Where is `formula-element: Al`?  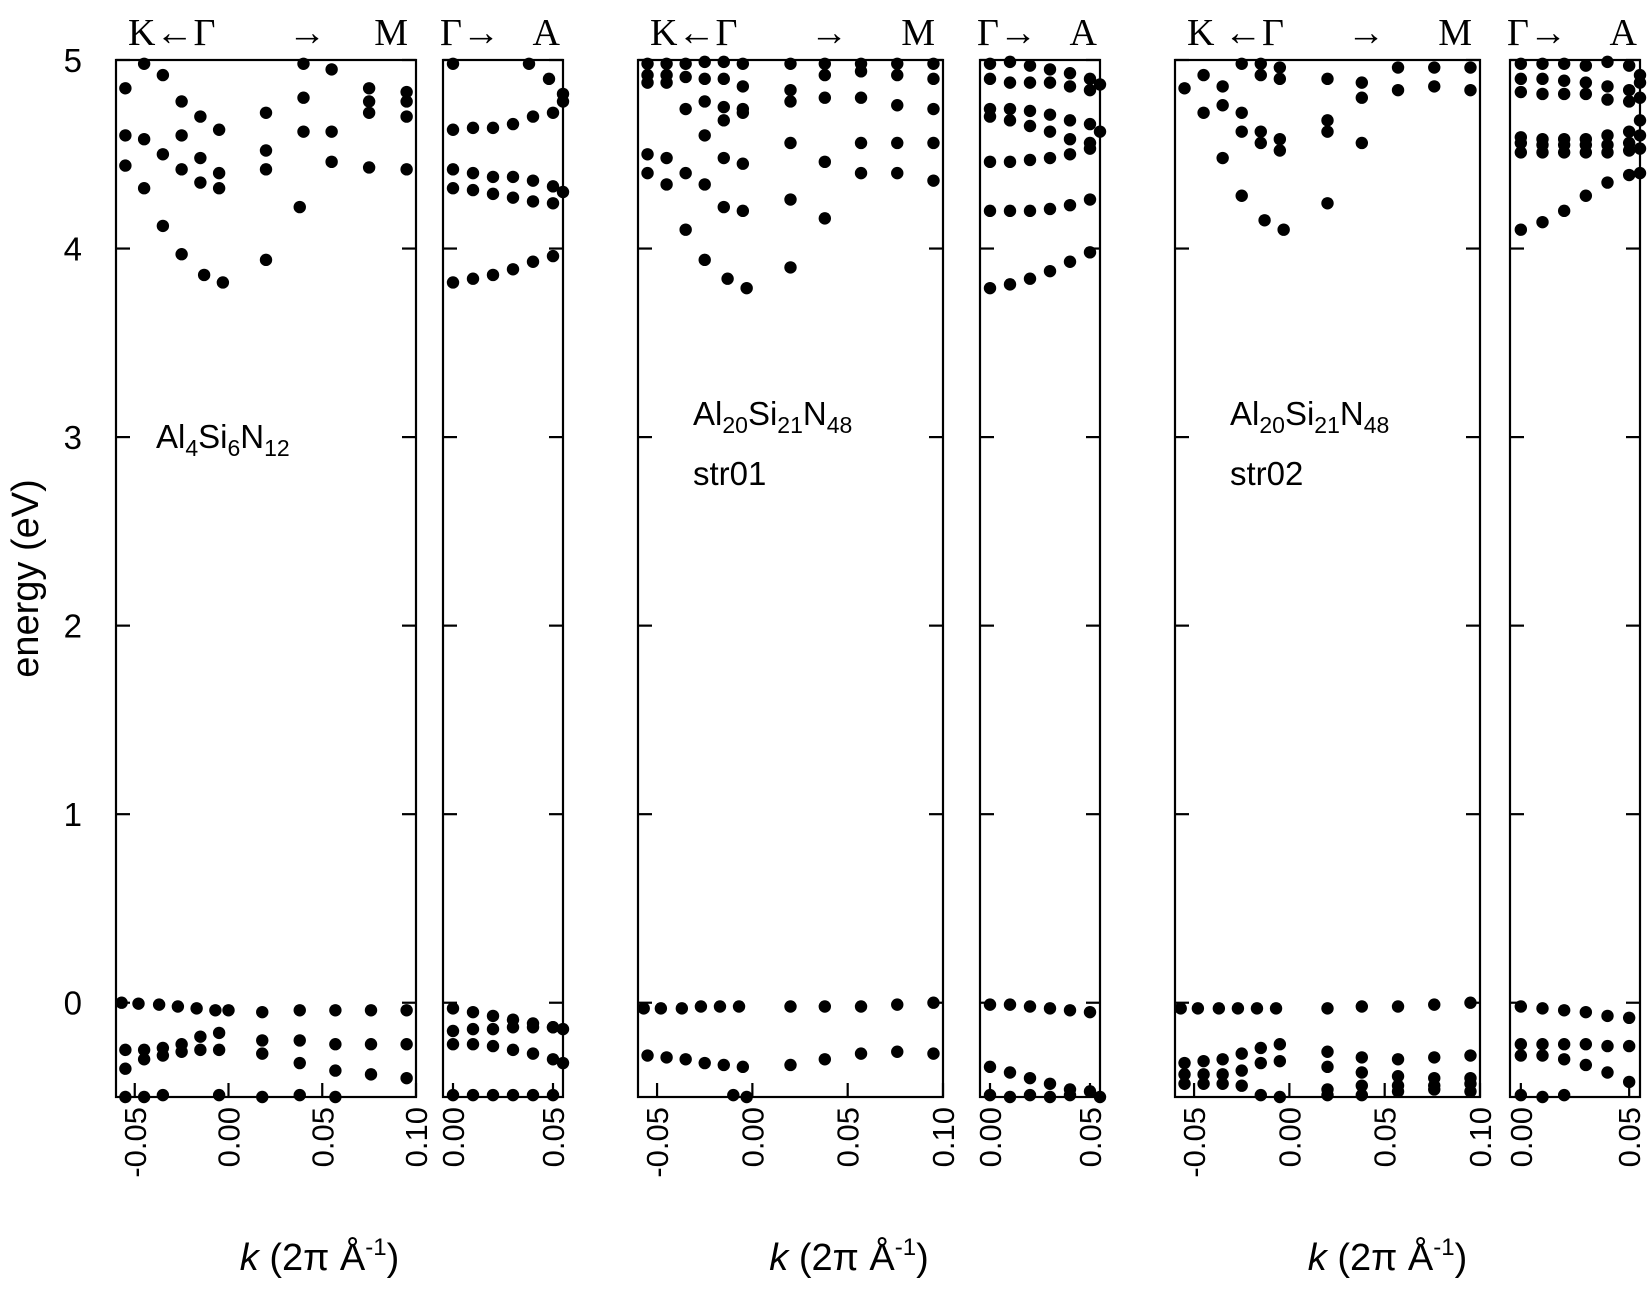
formula-element: Al is located at coordinates (170, 436).